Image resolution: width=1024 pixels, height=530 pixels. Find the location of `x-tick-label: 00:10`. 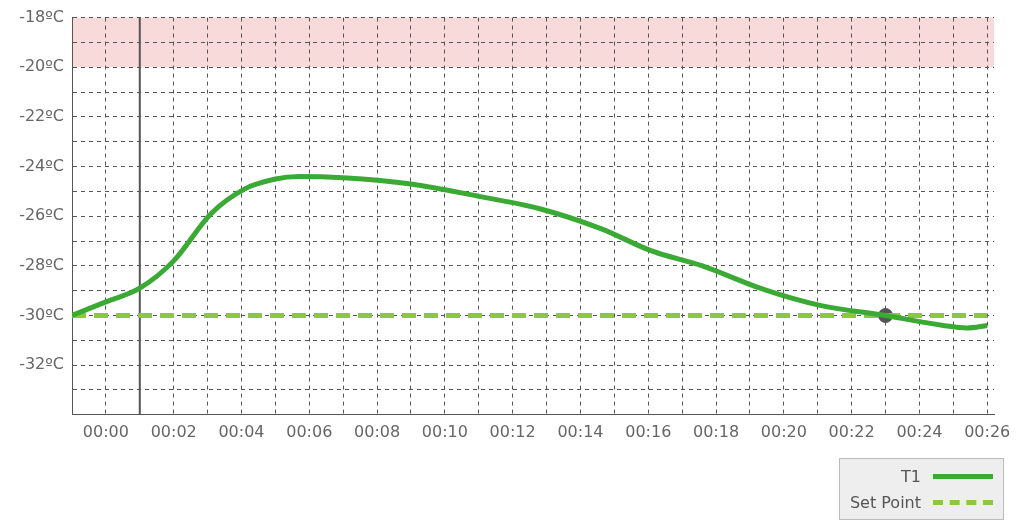

x-tick-label: 00:10 is located at coordinates (444, 431).